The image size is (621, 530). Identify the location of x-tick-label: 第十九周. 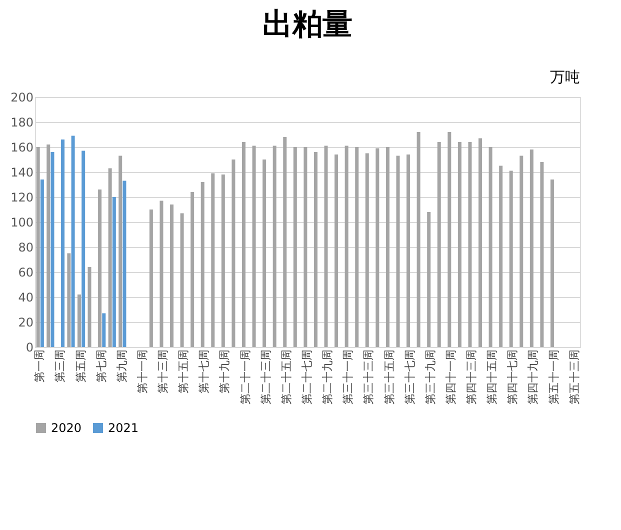
(225, 372).